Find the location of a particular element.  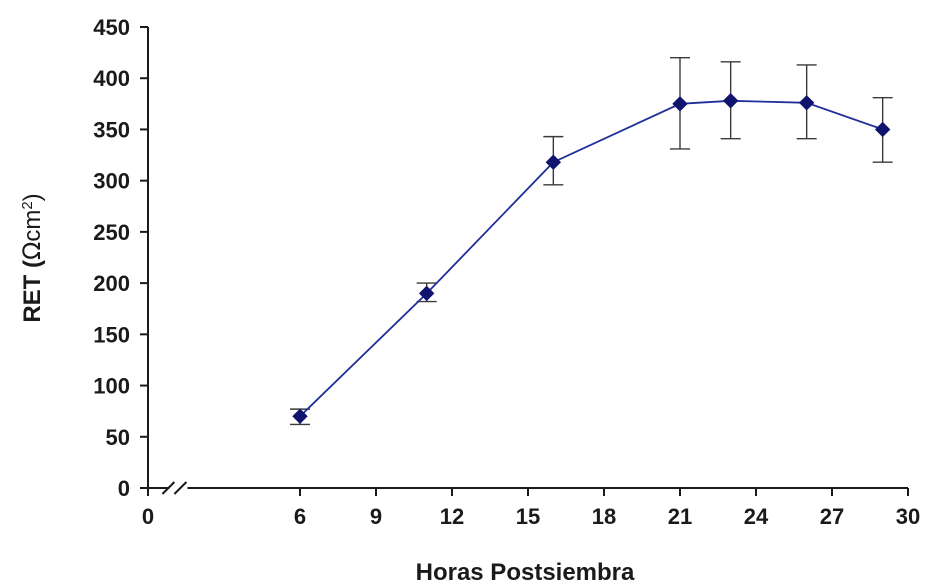

x-tick-label: 6 is located at coordinates (300, 516).